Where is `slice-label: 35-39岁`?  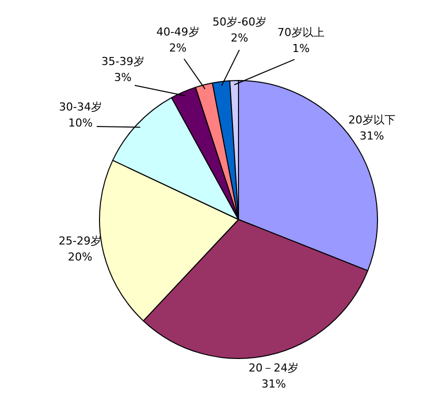
slice-label: 35-39岁 is located at coordinates (122, 61).